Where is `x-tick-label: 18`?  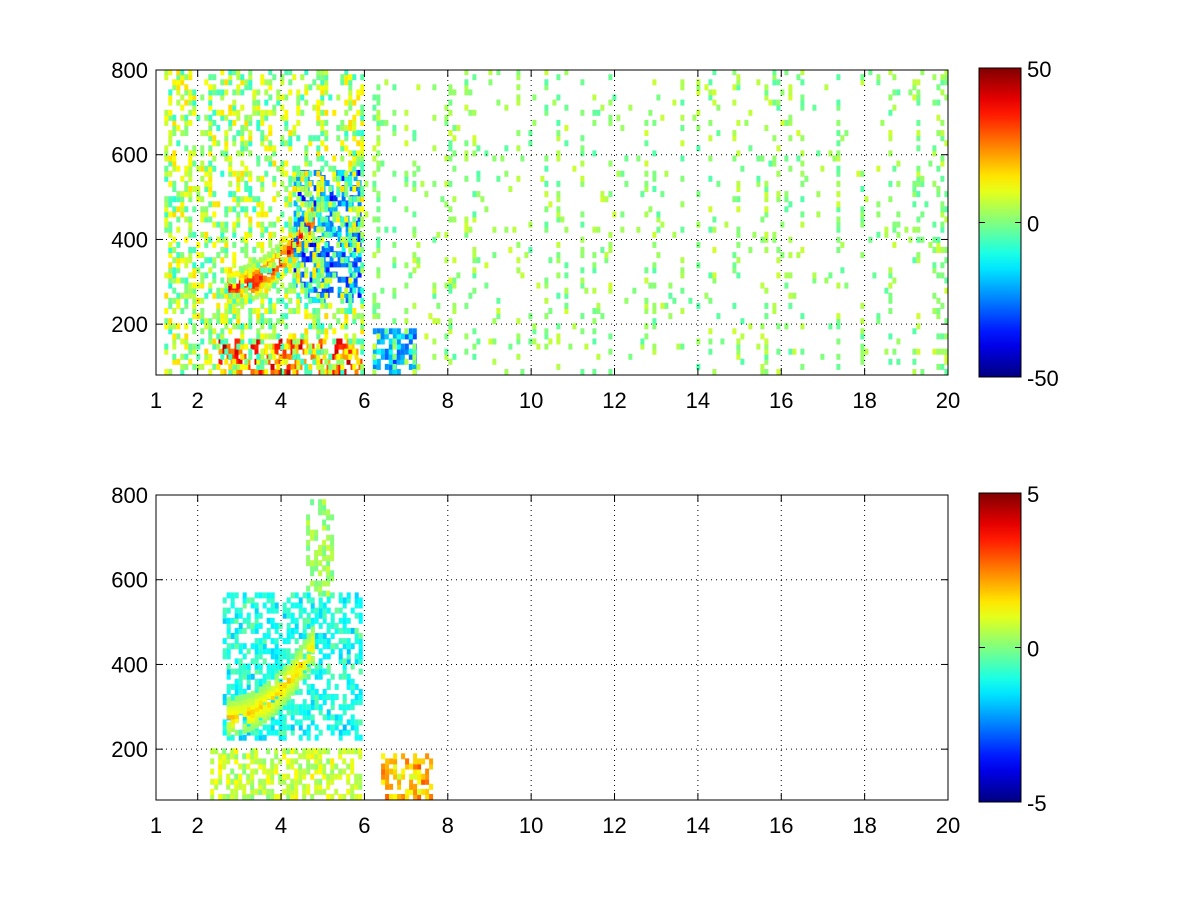 x-tick-label: 18 is located at coordinates (864, 825).